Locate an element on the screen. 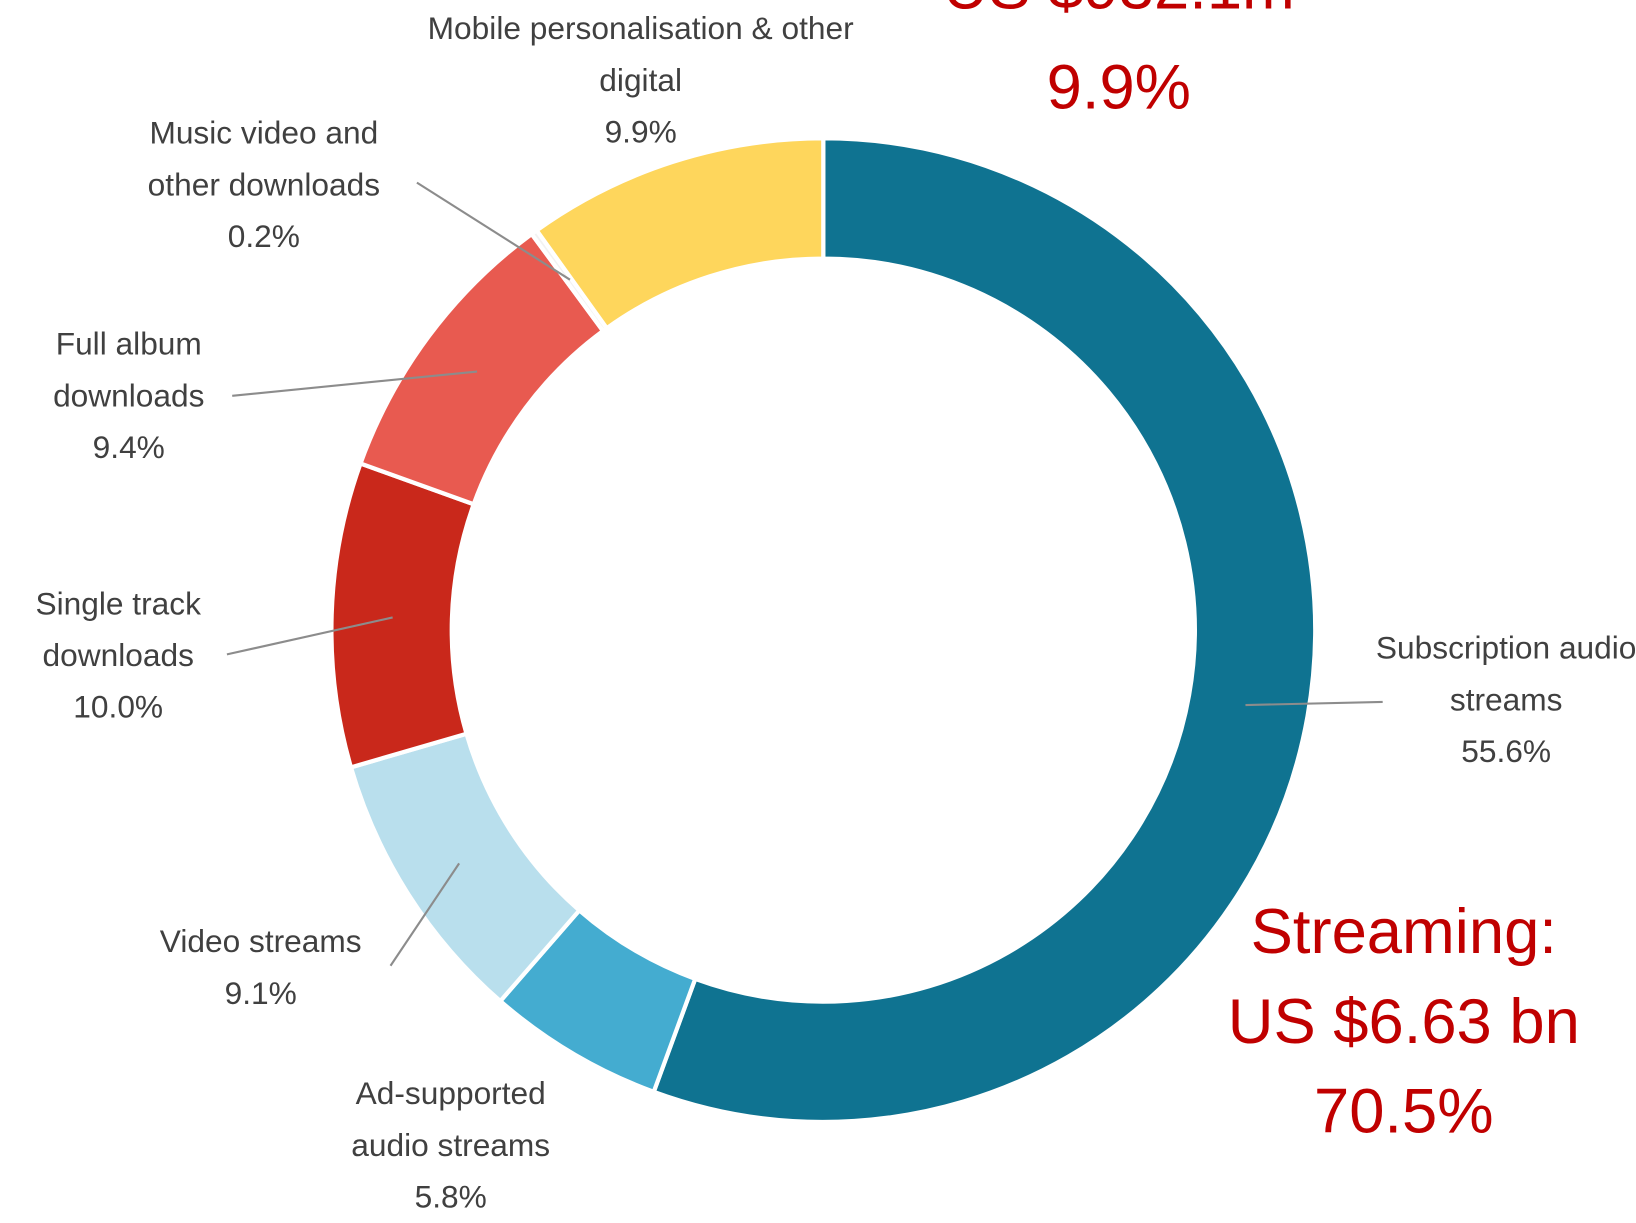 The width and height of the screenshot is (1636, 1223). category-label: Single track downloads is located at coordinates (118, 630).